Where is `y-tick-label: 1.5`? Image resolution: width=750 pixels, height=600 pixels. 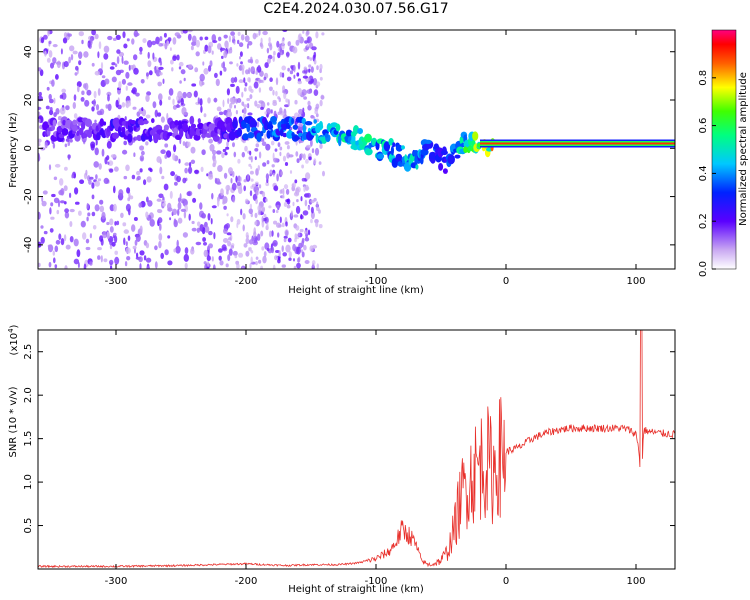
y-tick-label: 1.5 is located at coordinates (28, 439).